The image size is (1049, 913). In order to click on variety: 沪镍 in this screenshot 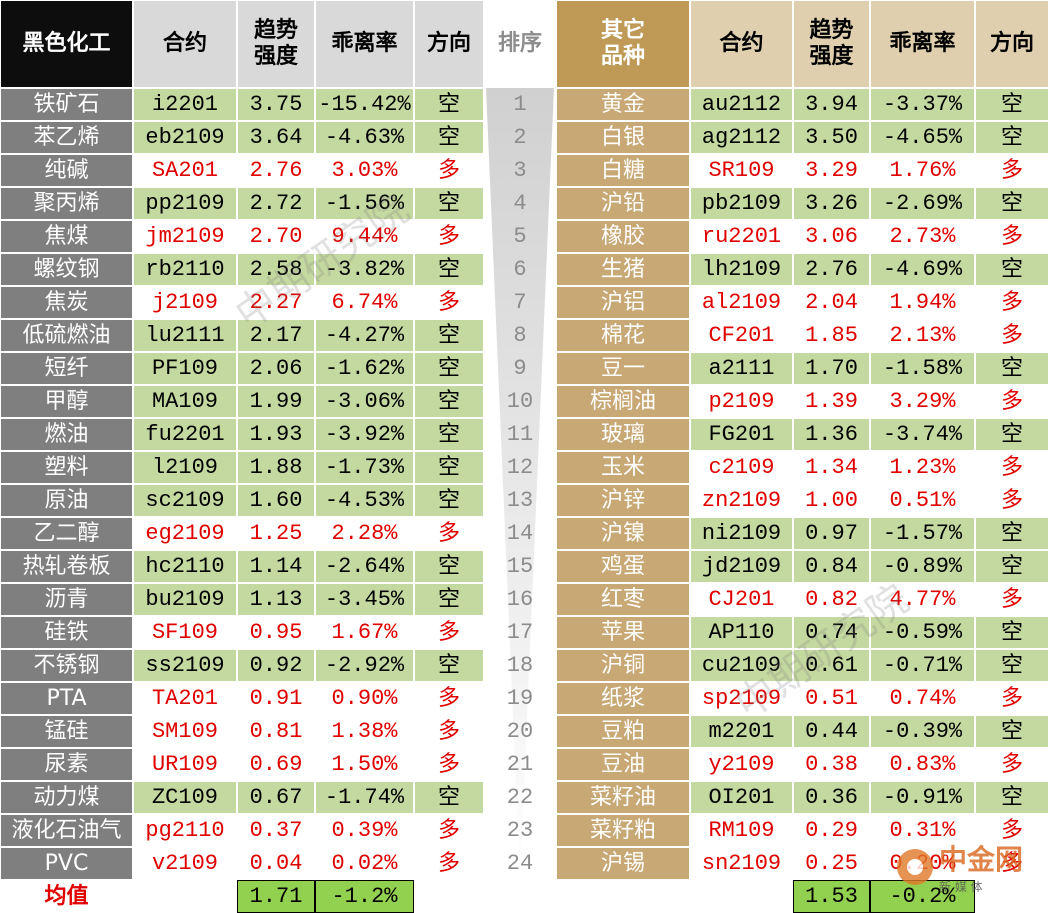, I will do `click(623, 533)`.